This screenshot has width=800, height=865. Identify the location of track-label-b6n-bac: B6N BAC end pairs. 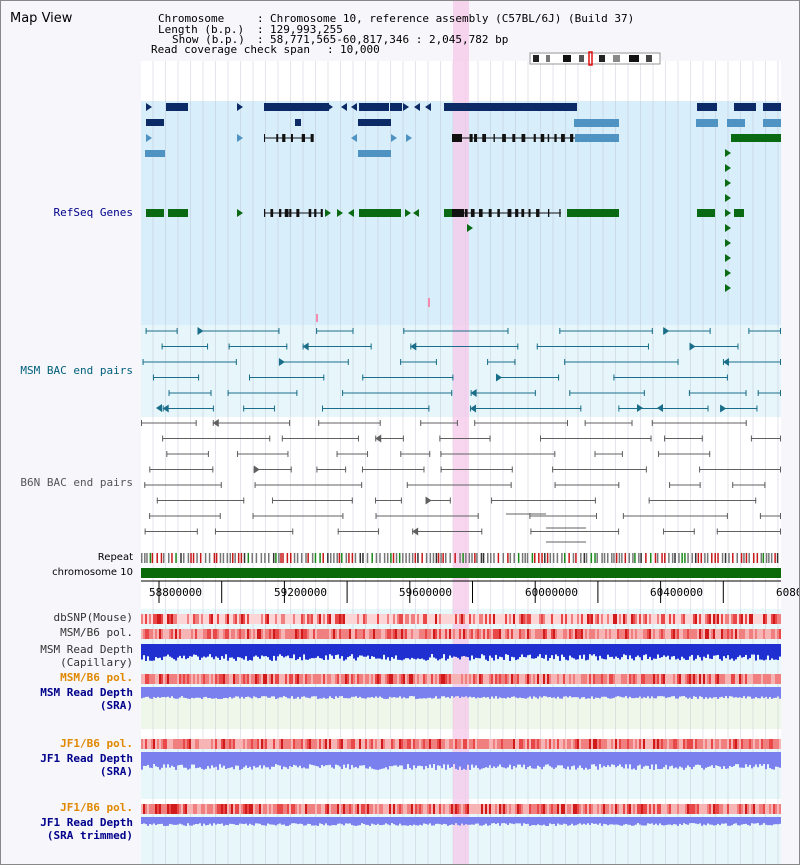
(76, 482).